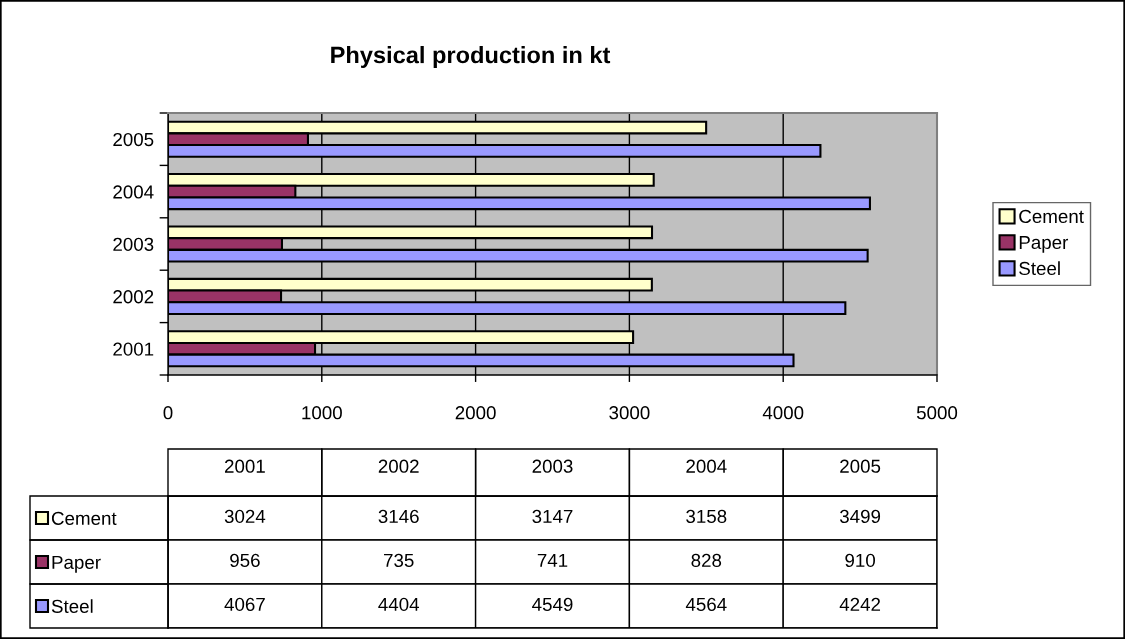 This screenshot has height=639, width=1125. Describe the element at coordinates (244, 604) in the screenshot. I see `data-label: 4067` at that location.